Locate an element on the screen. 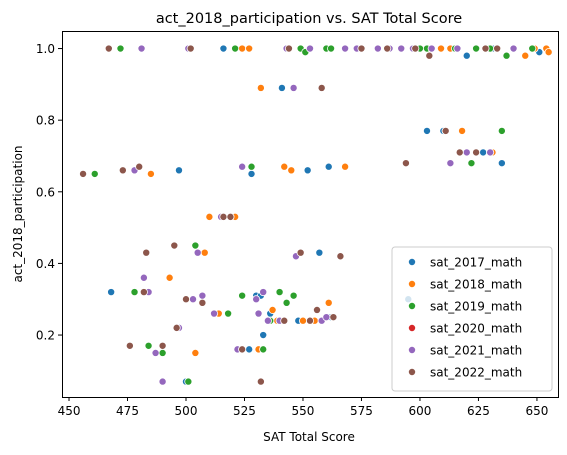 This screenshot has width=567, height=455. y-tick-label: 1.0 is located at coordinates (45, 49).